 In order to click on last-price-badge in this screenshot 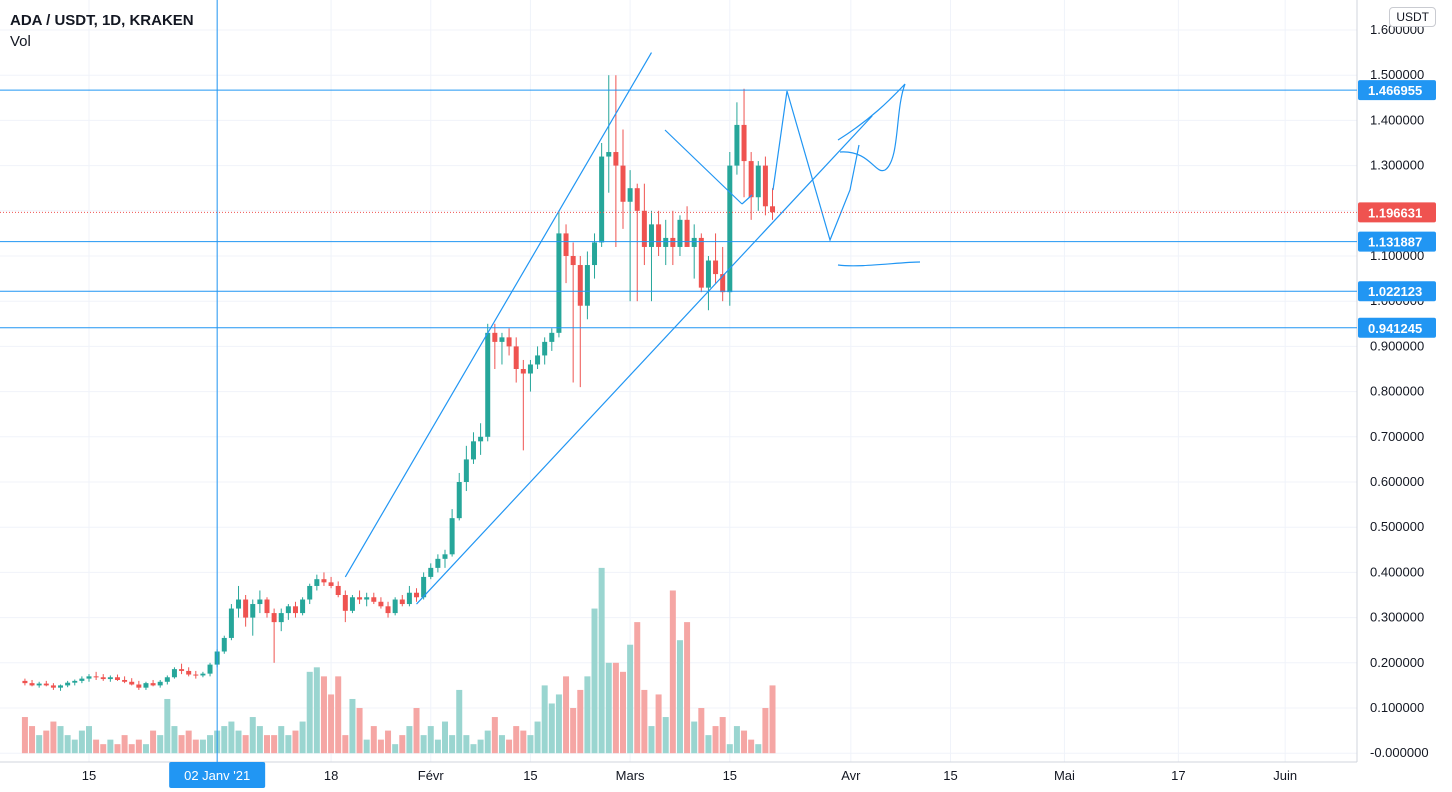, I will do `click(1397, 212)`.